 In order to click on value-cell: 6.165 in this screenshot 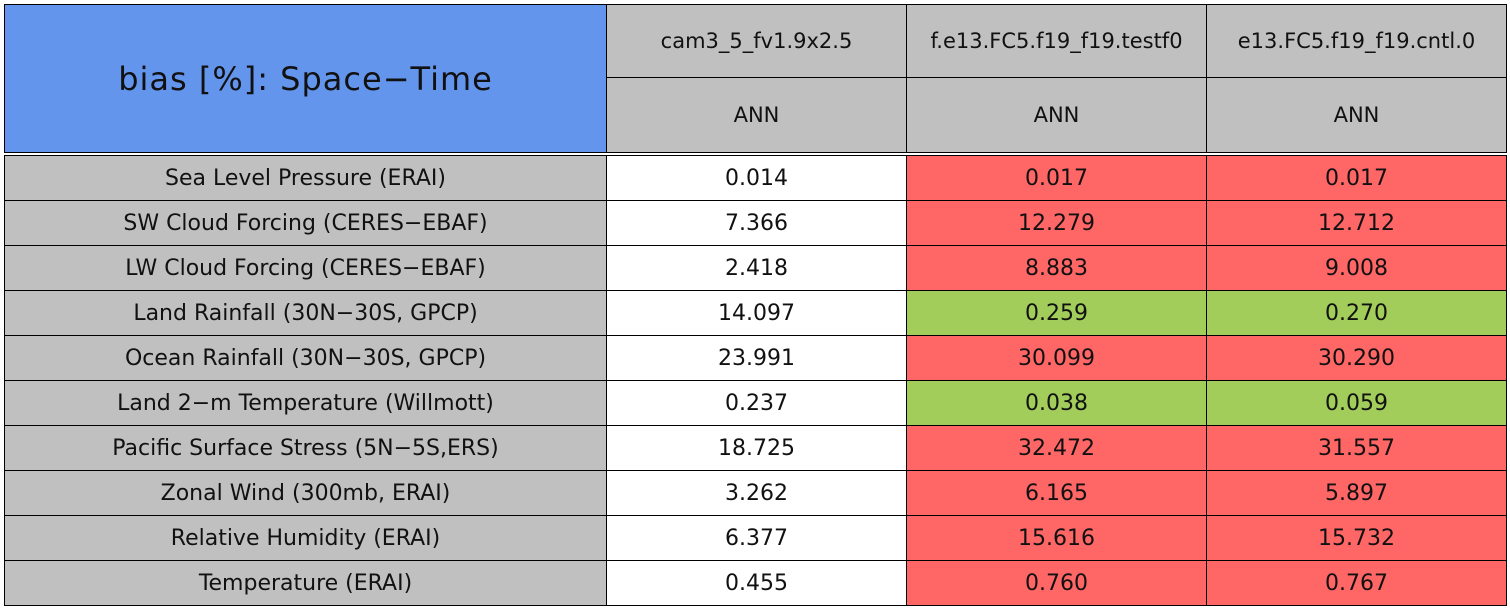, I will do `click(1056, 493)`.